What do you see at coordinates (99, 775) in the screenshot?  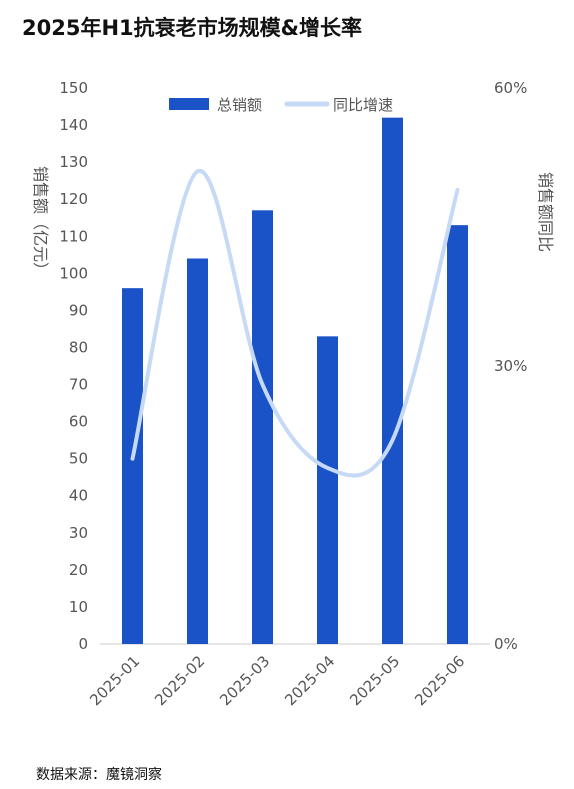 I see `source-note: 数据来源：魔镜洞察` at bounding box center [99, 775].